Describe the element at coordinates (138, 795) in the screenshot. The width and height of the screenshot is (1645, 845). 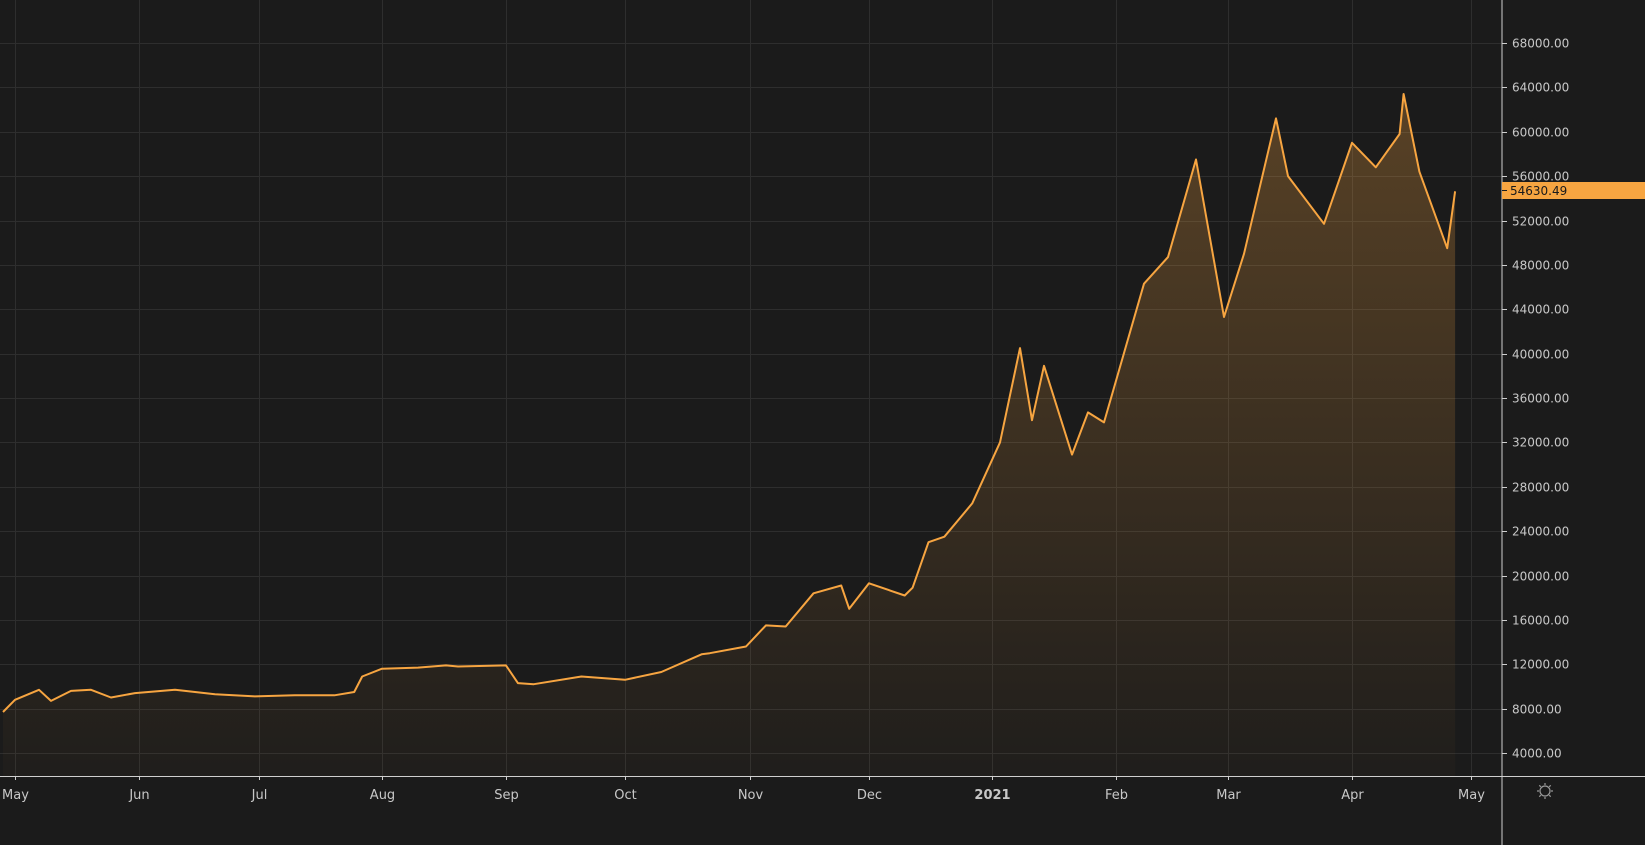
I see `time-tick-label: Jun` at that location.